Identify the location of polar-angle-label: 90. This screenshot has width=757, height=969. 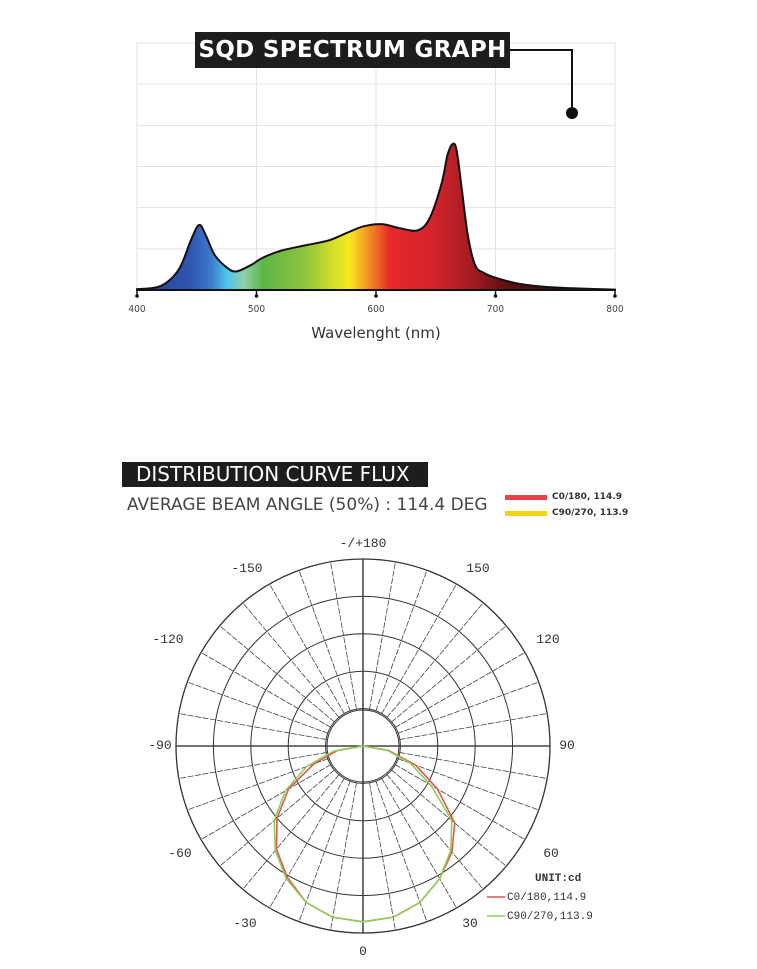
(567, 745).